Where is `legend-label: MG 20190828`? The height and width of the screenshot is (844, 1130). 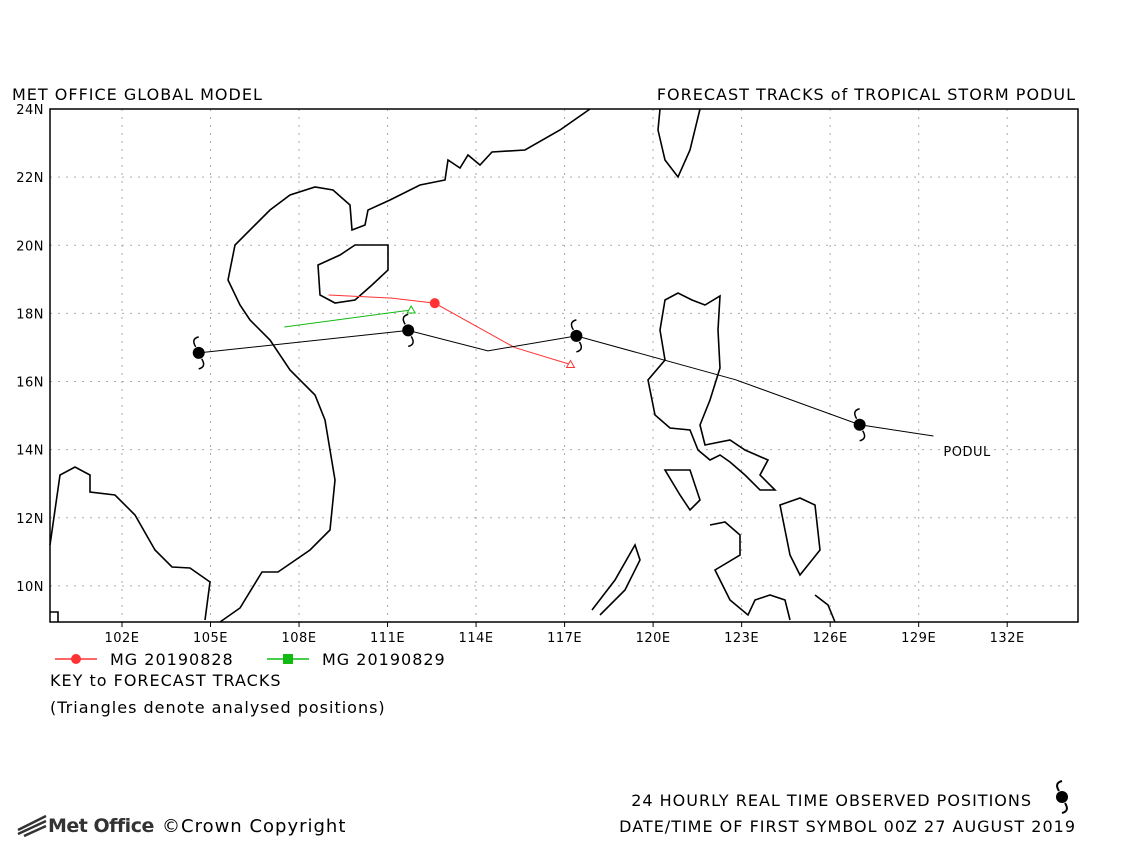
legend-label: MG 20190828 is located at coordinates (172, 659).